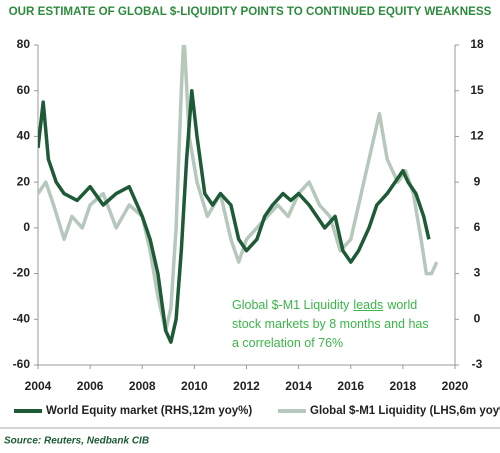 The image size is (500, 453). I want to click on y-tick-label: -60, so click(22, 364).